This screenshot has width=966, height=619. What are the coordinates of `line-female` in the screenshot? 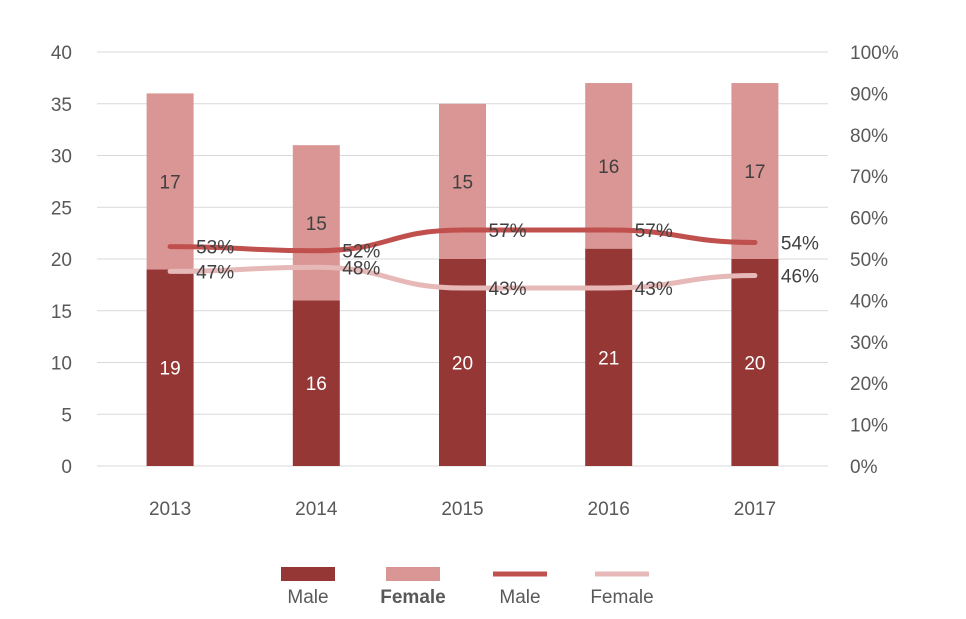 It's located at (462, 277).